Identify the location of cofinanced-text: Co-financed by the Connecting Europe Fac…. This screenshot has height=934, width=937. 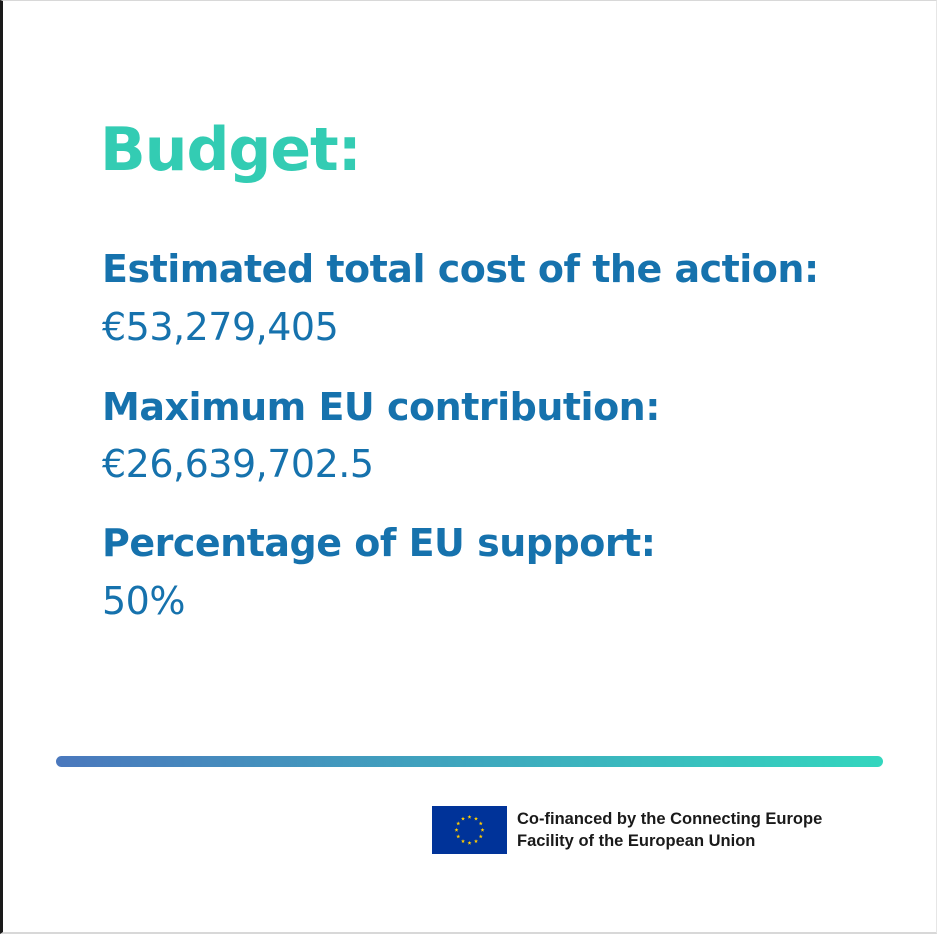
(669, 830).